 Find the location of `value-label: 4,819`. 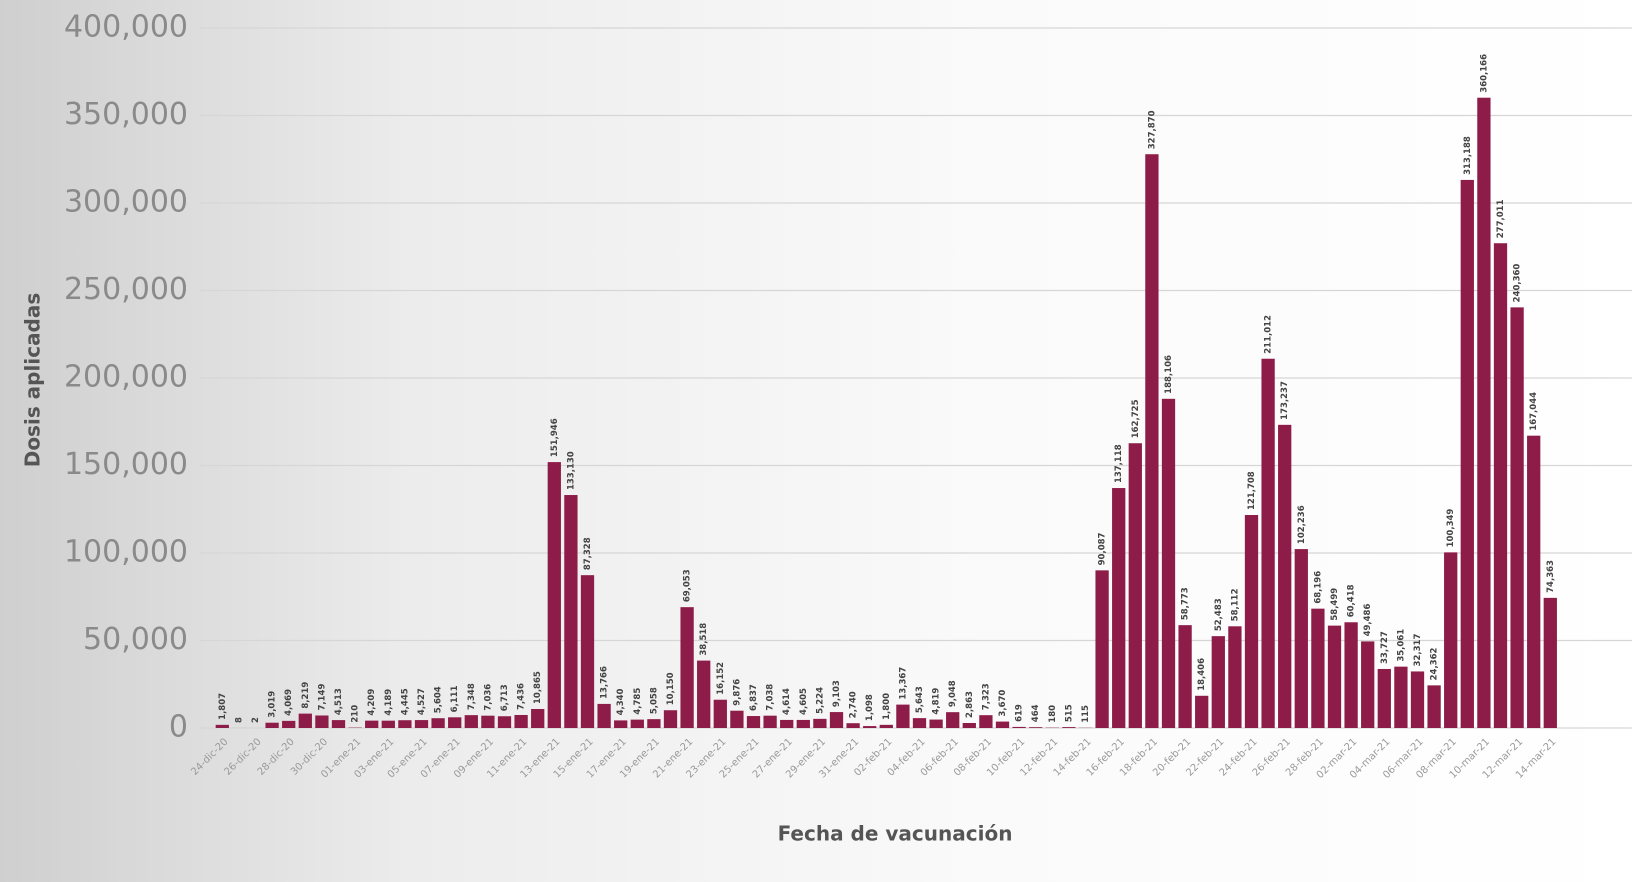

value-label: 4,819 is located at coordinates (937, 701).